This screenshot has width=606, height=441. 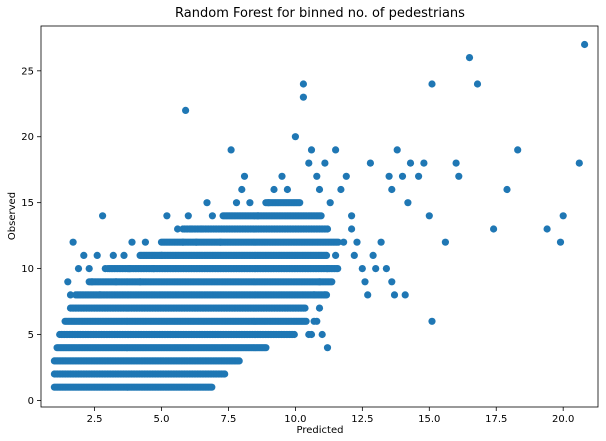 What do you see at coordinates (228, 419) in the screenshot?
I see `x-tick-label: 7.5` at bounding box center [228, 419].